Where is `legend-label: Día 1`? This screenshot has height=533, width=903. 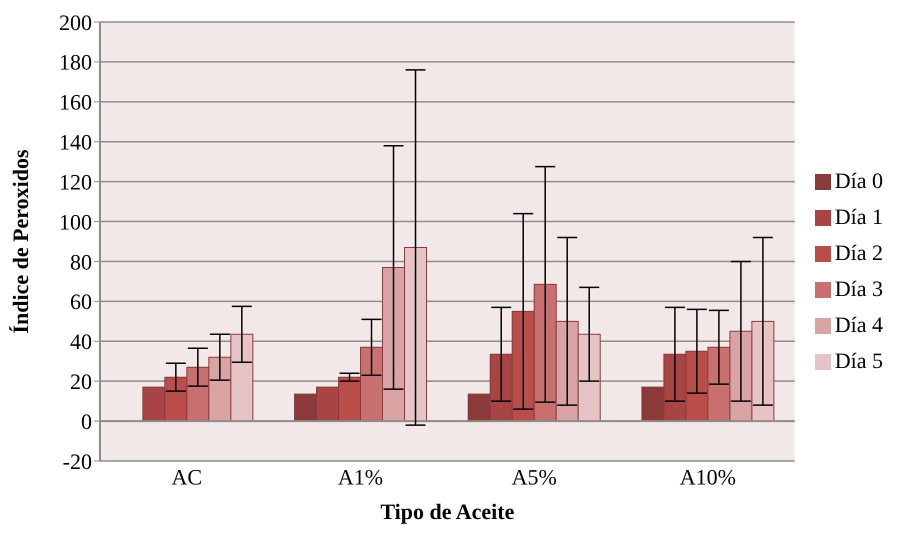 legend-label: Día 1 is located at coordinates (858, 216).